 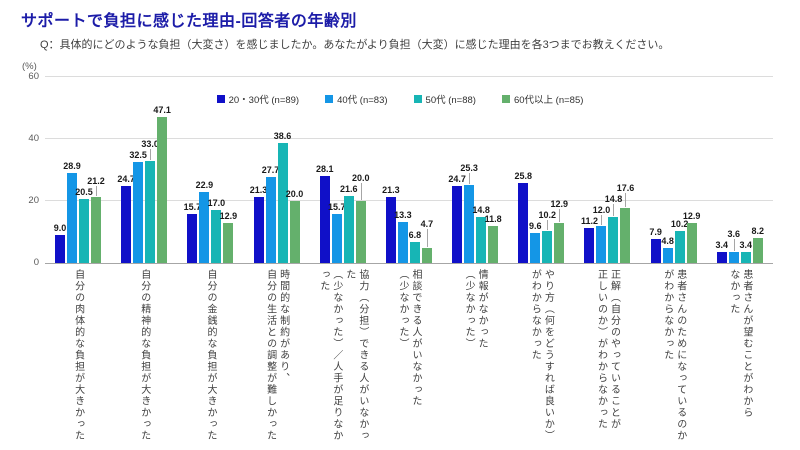 I want to click on bar-value-label: 11.2, so click(x=589, y=221).